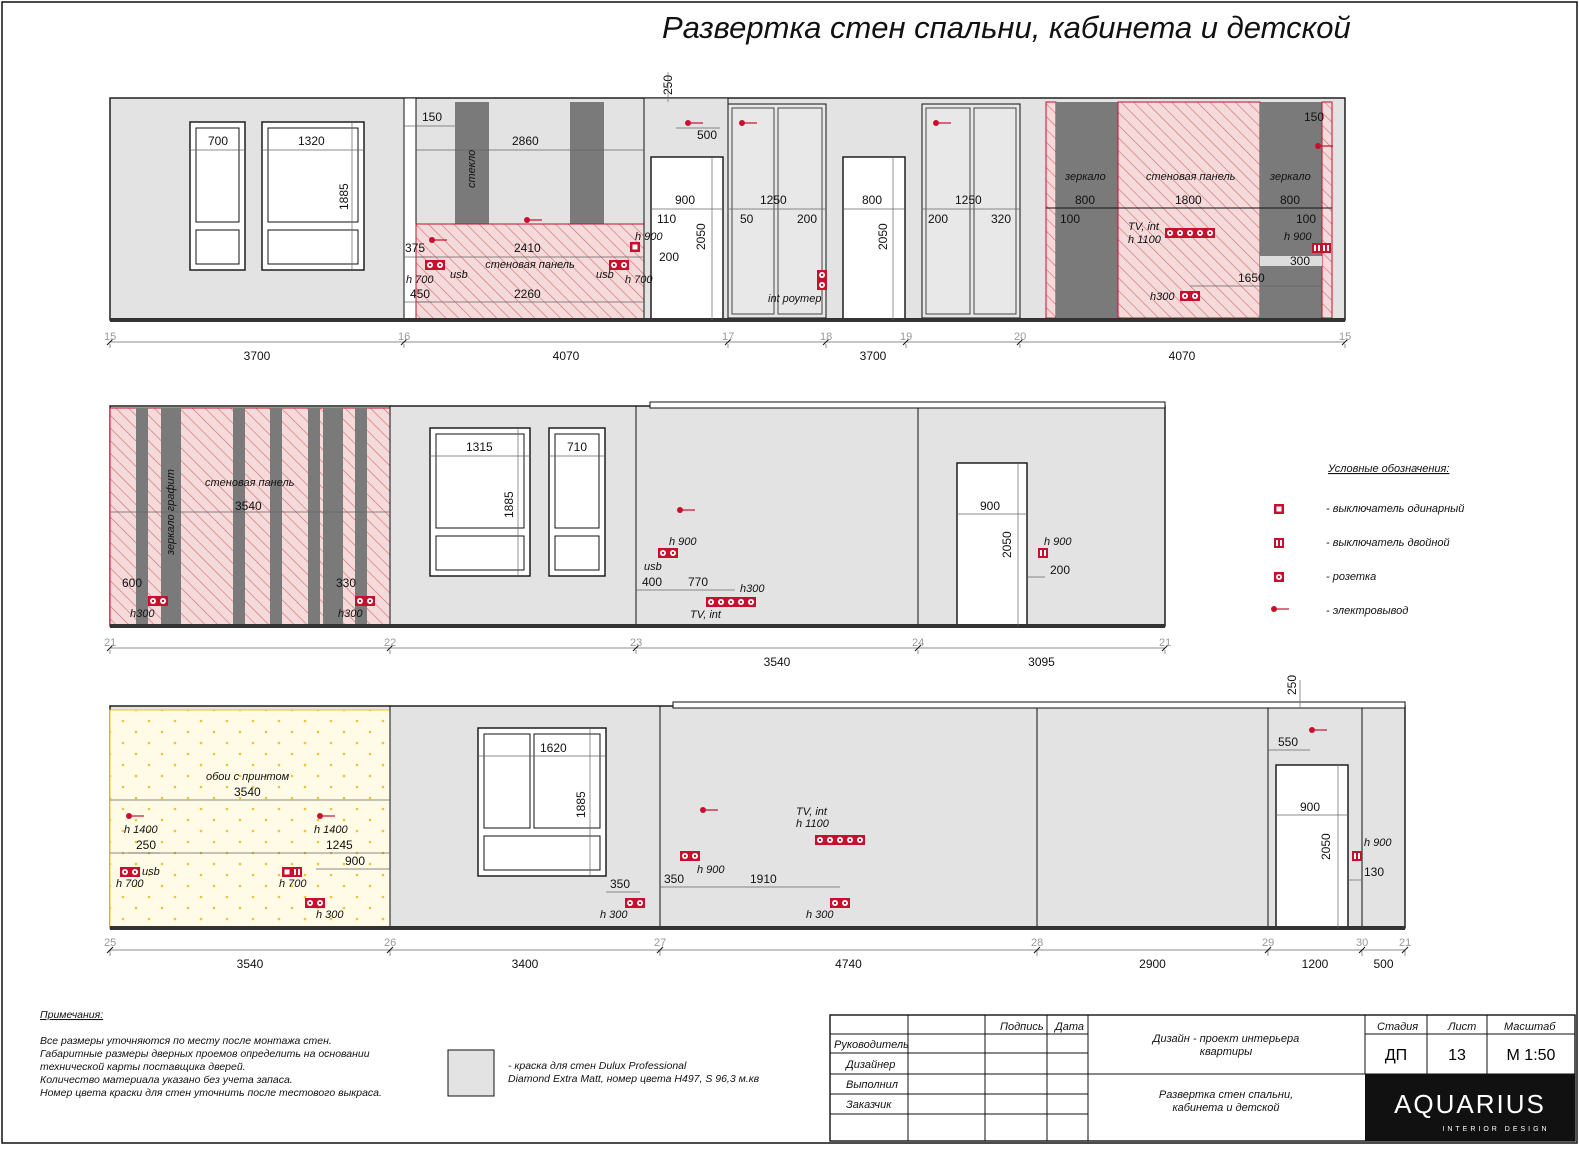 This screenshot has height=1150, width=1579. I want to click on role: Руководитель, so click(871, 1045).